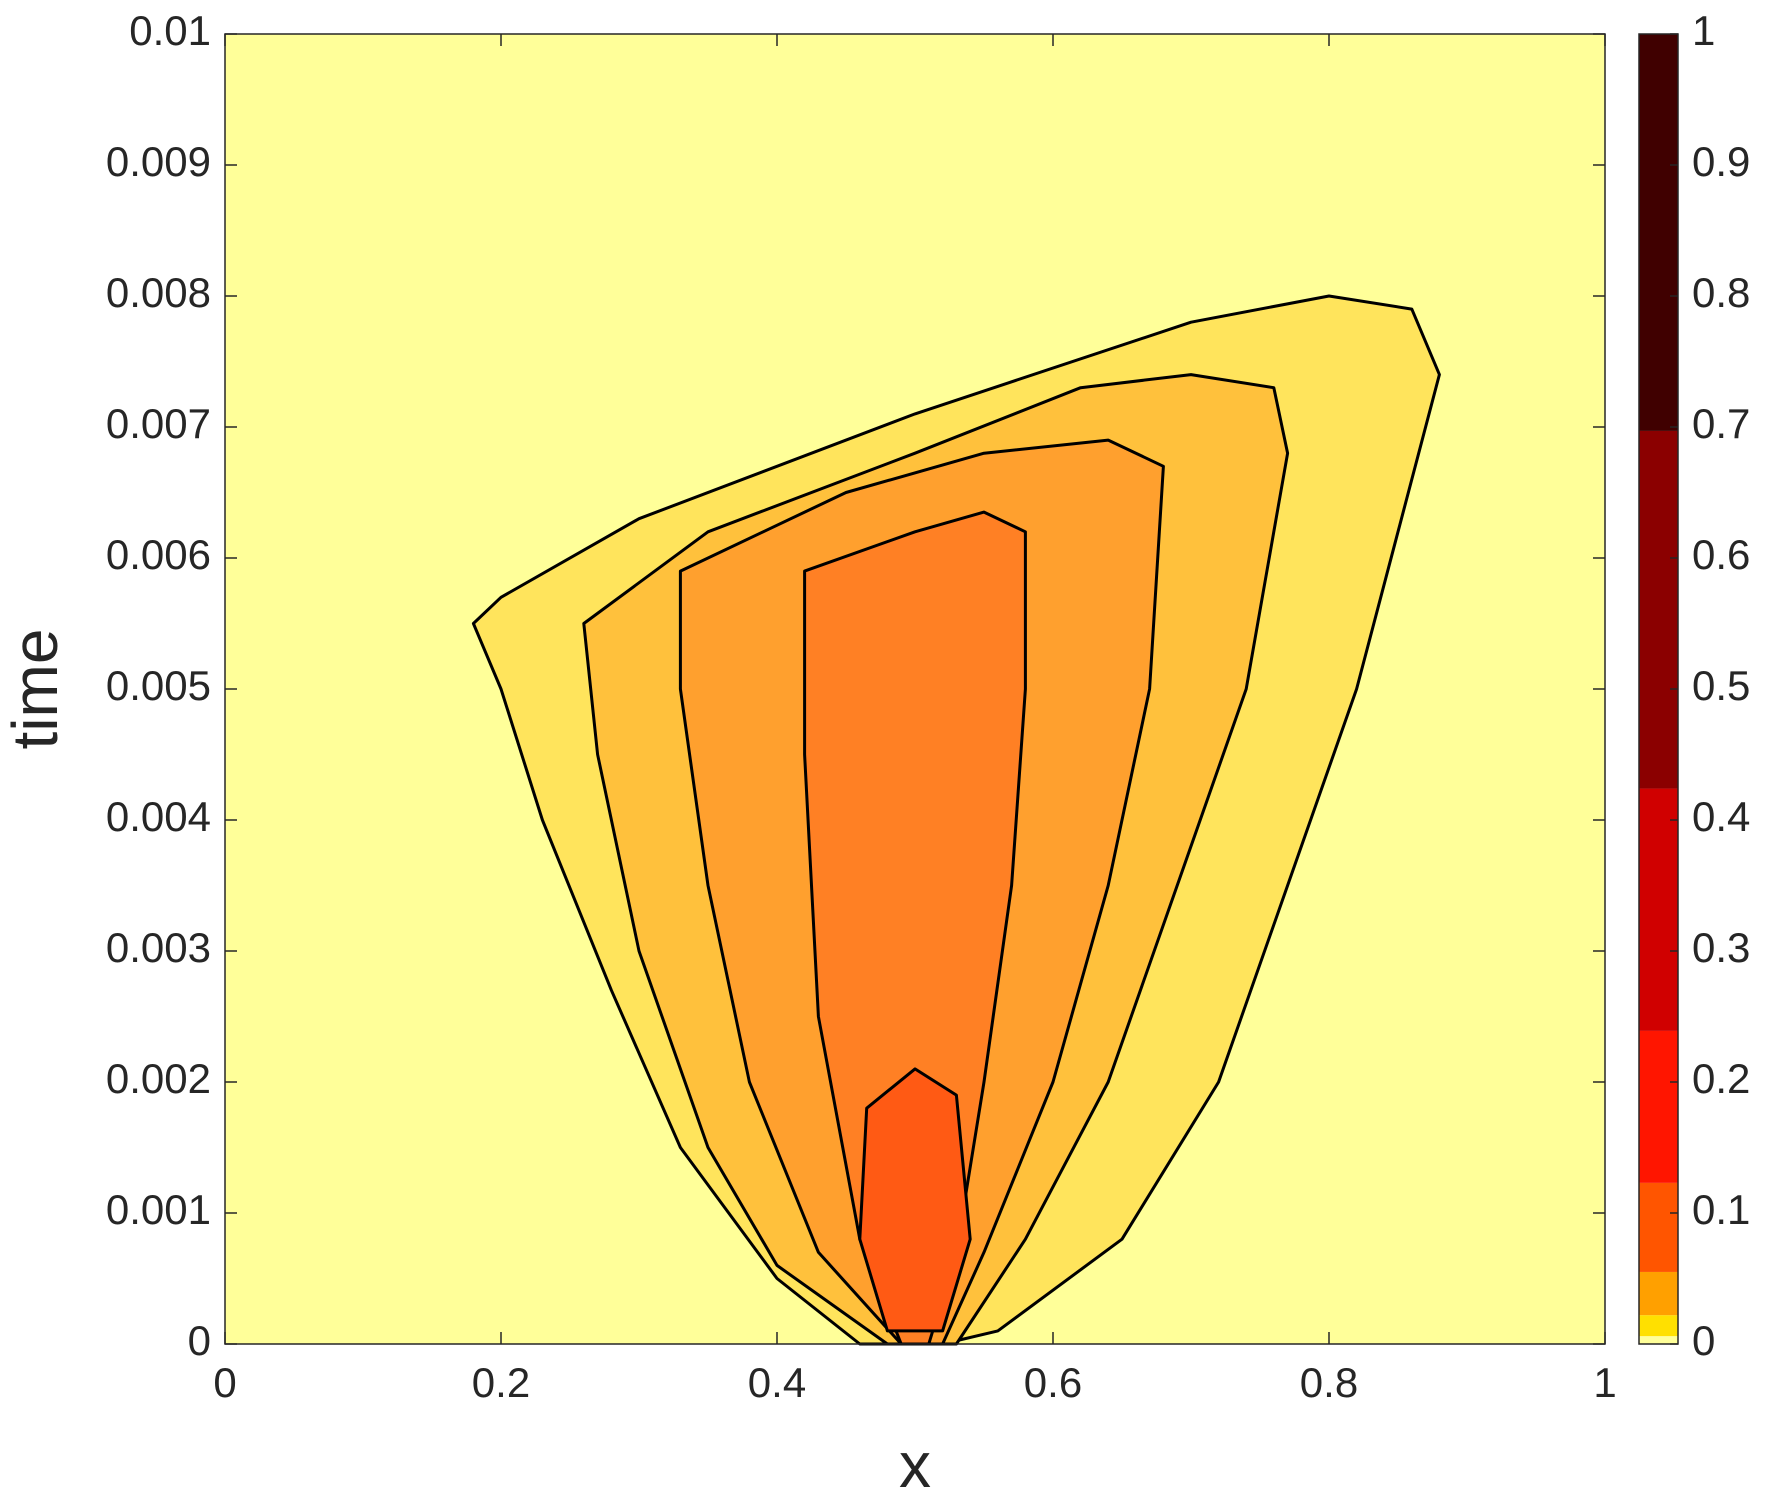  Describe the element at coordinates (158, 554) in the screenshot. I see `y-tick-label: 0.006` at that location.